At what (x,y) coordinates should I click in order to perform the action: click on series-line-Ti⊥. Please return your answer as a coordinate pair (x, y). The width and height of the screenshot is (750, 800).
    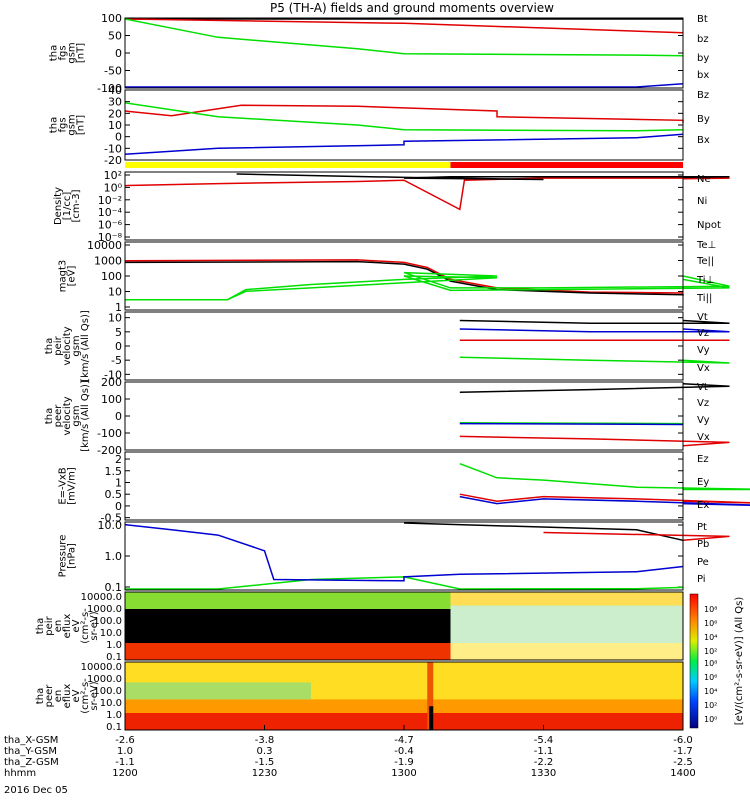
    Looking at the image, I should click on (427, 286).